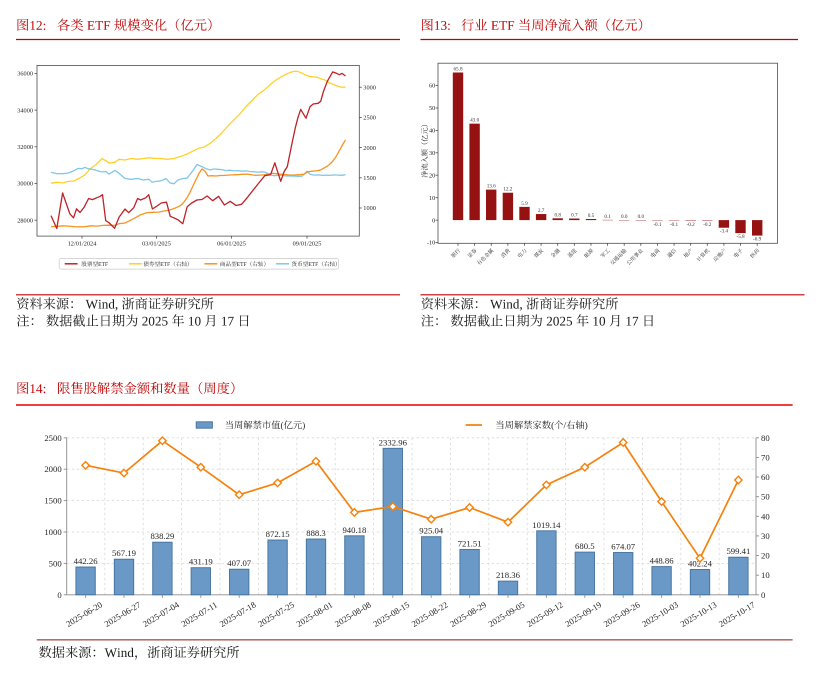 The image size is (816, 675). Describe the element at coordinates (757, 239) in the screenshot. I see `svg-text: -6.9` at that location.